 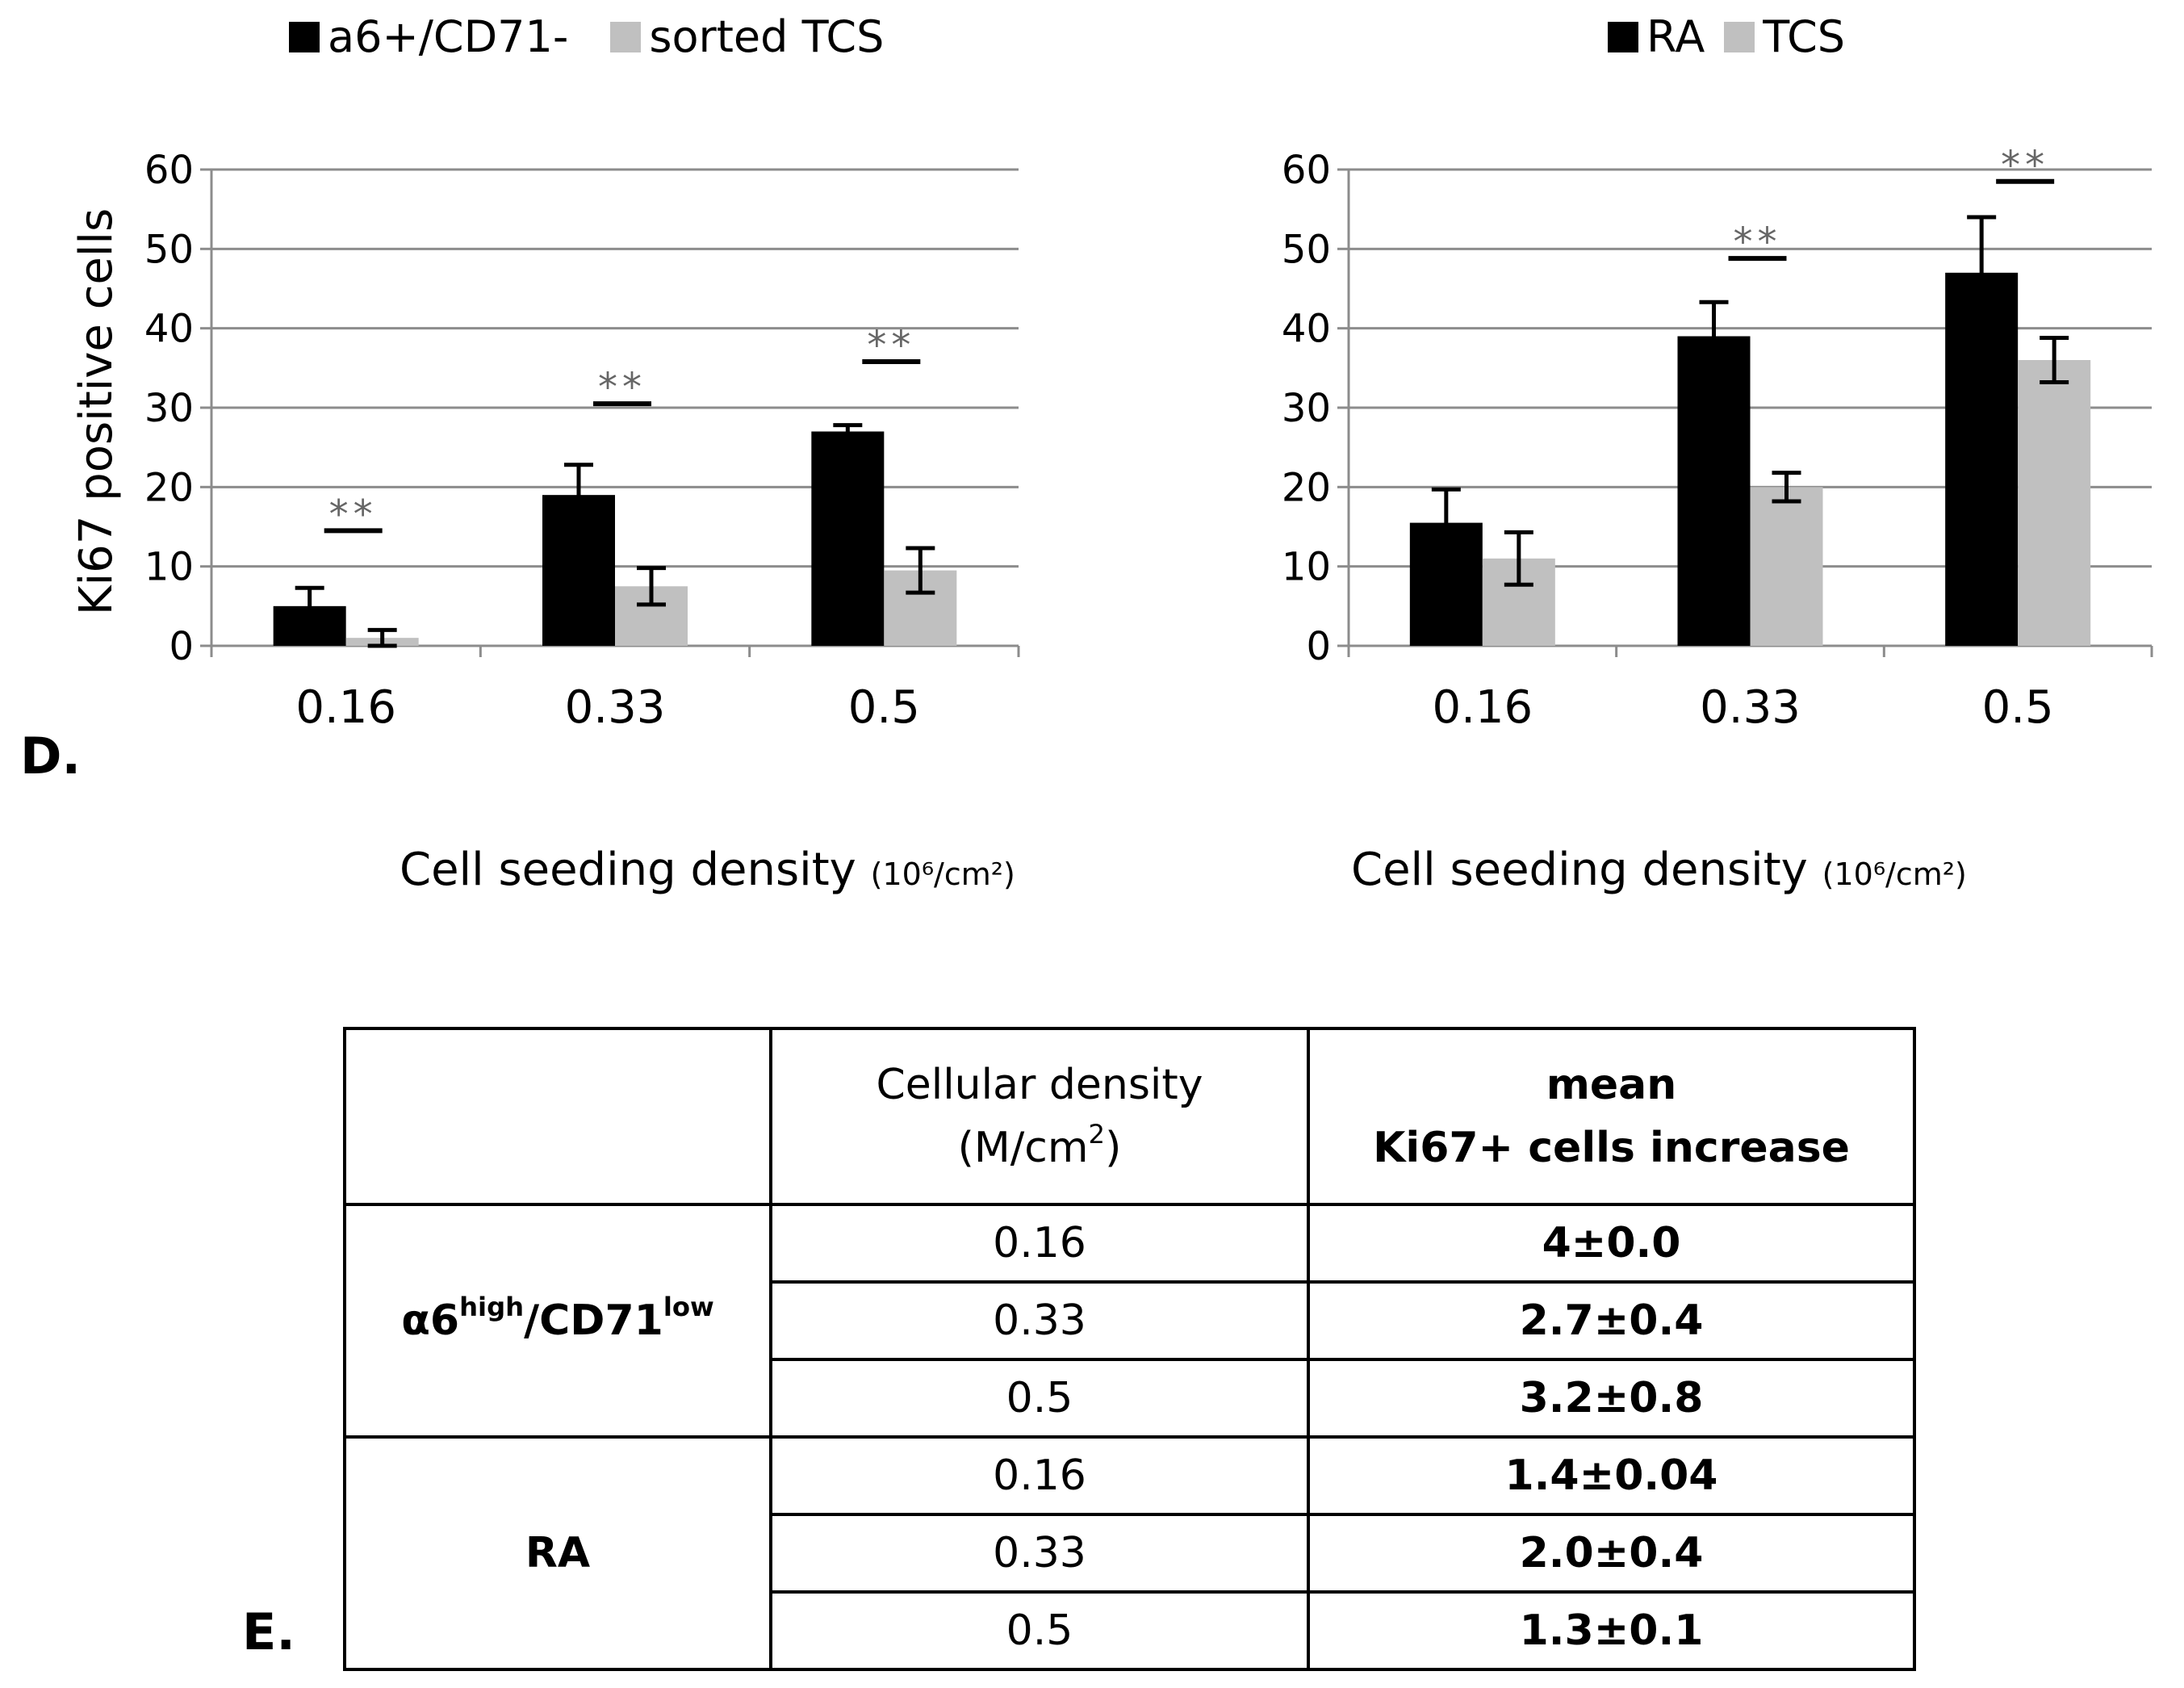 I want to click on table-cell-mean: 2.0±0.4, so click(x=1612, y=1553).